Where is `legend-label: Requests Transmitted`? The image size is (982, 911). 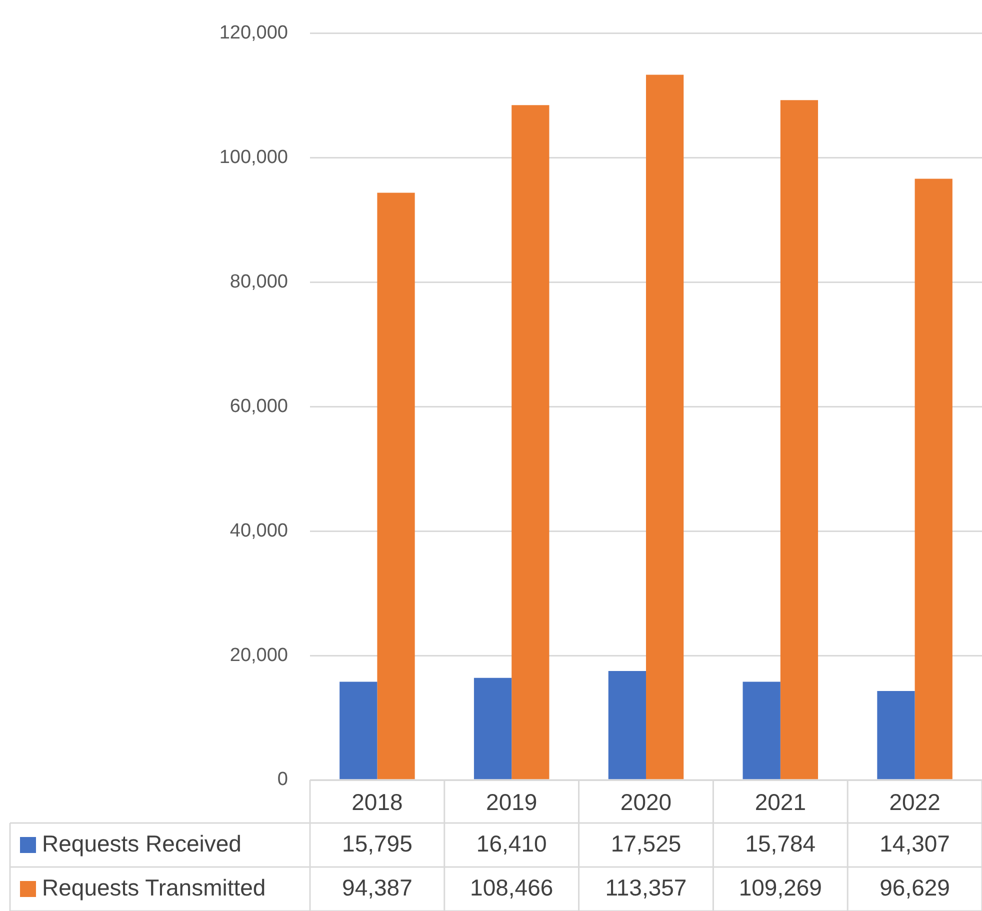
legend-label: Requests Transmitted is located at coordinates (154, 887).